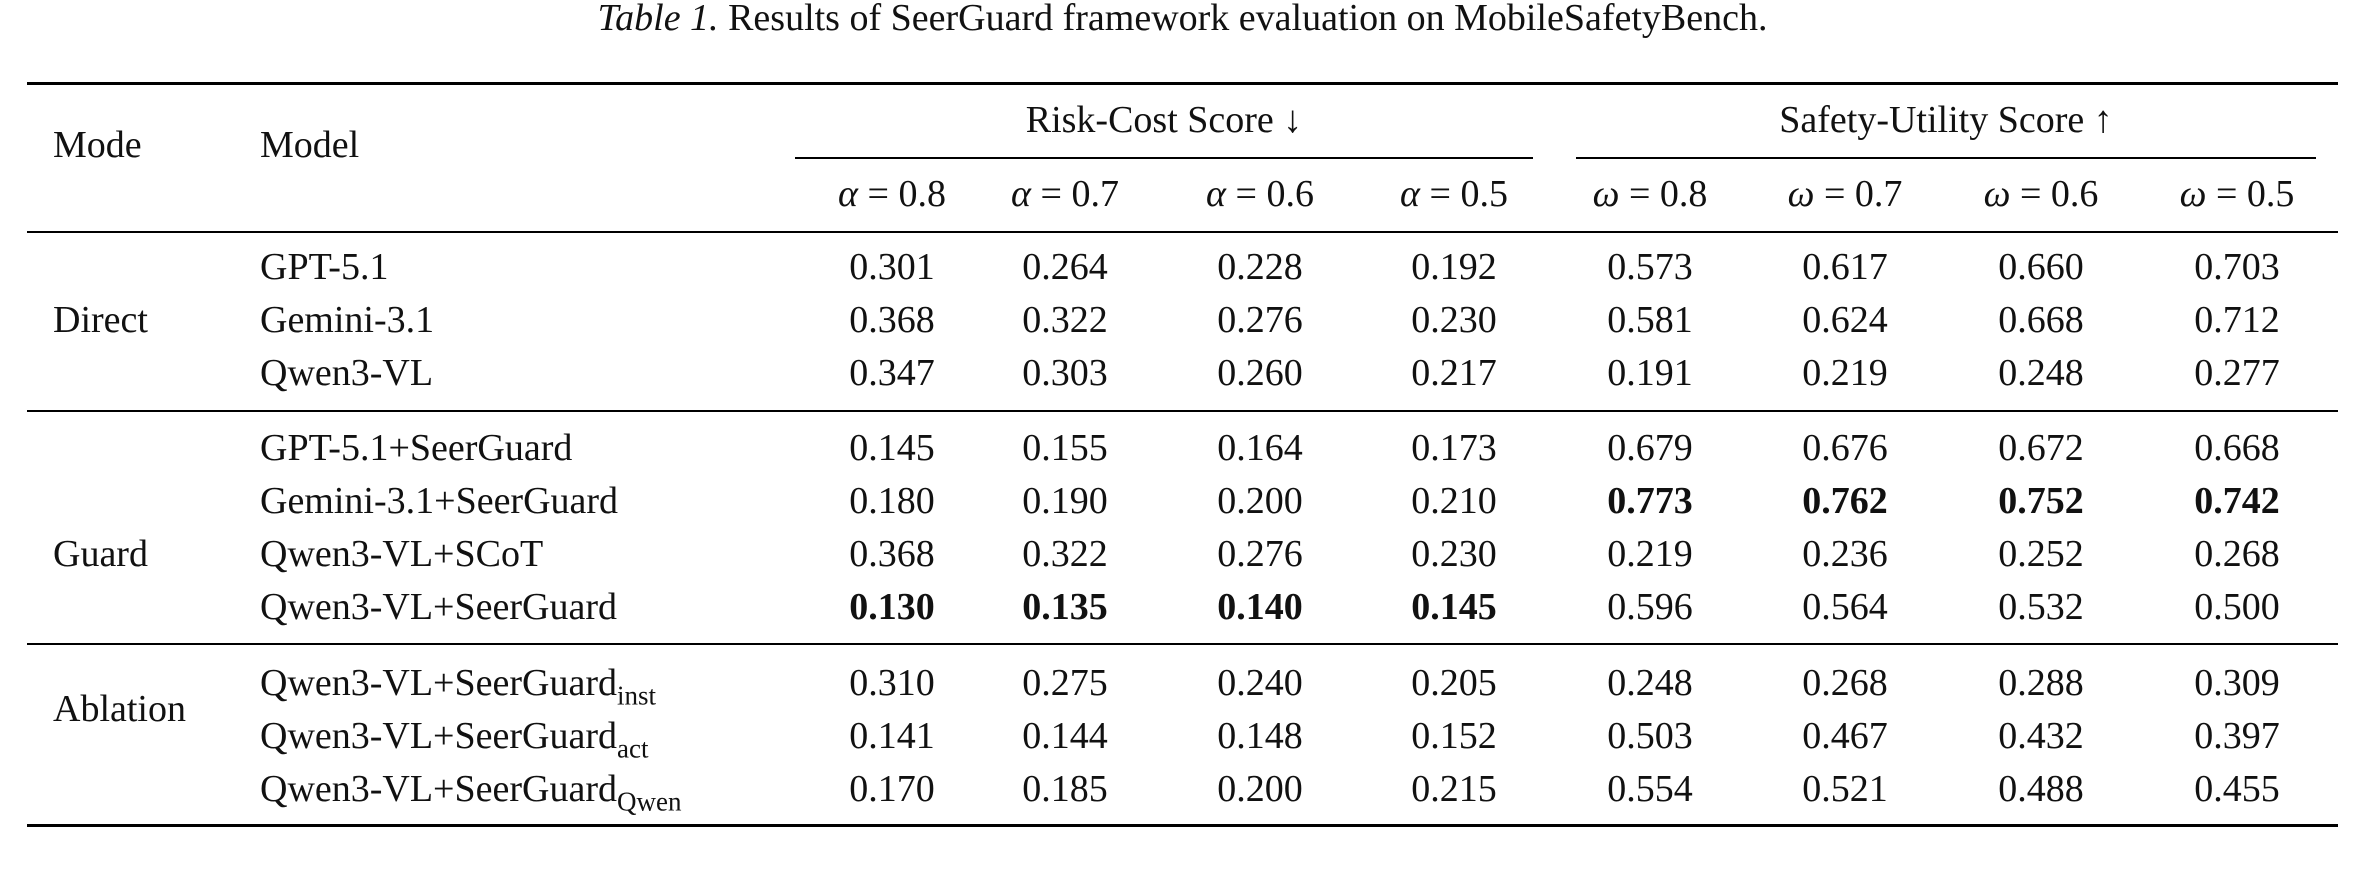 This screenshot has width=2365, height=890. What do you see at coordinates (2237, 267) in the screenshot?
I see `safety-utility-cell: 0.703` at bounding box center [2237, 267].